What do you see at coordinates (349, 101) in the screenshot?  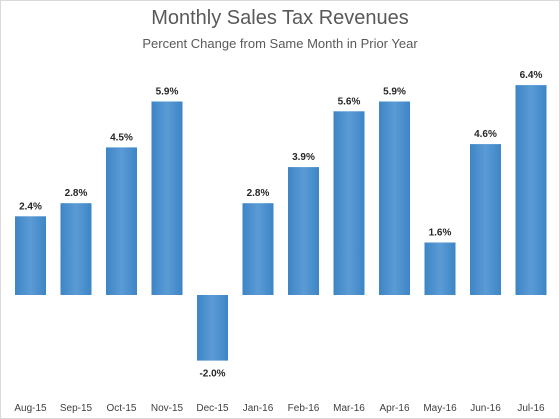 I see `data-label-mar-16: 5.6%` at bounding box center [349, 101].